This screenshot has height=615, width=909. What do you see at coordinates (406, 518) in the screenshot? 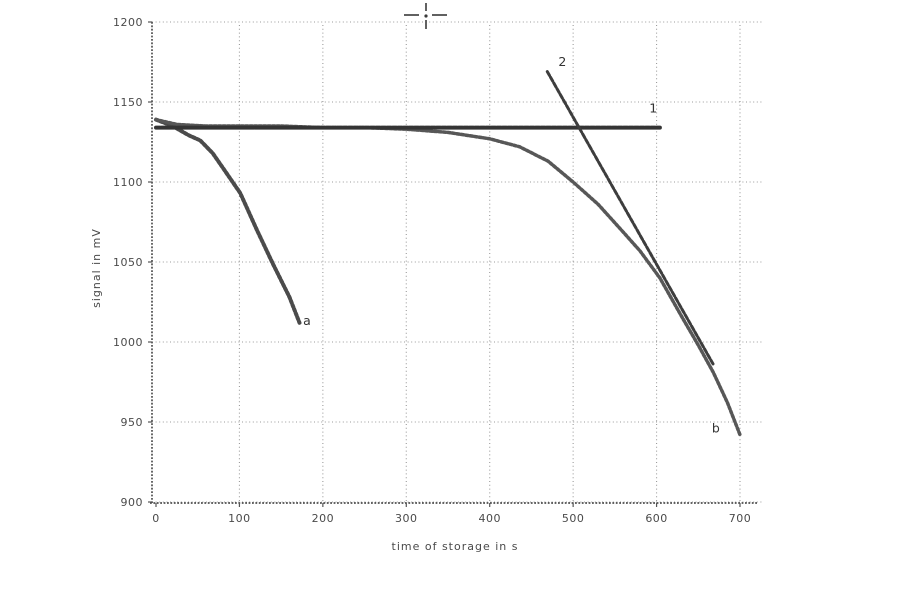
I see `x-tick-label: 300` at bounding box center [406, 518].